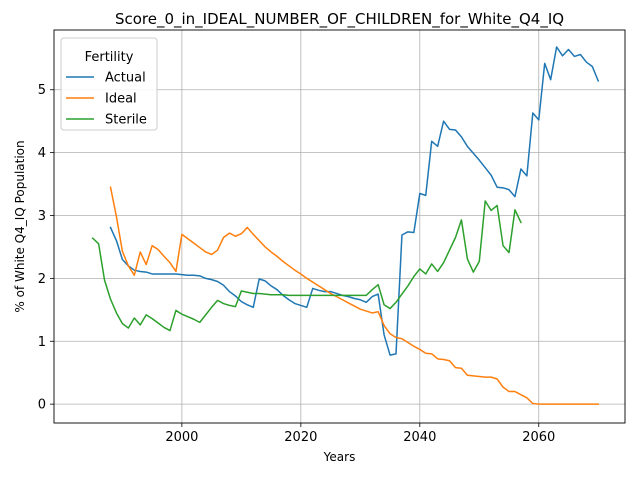 This screenshot has height=480, width=640. Describe the element at coordinates (42, 279) in the screenshot. I see `y-tick-label: 2` at that location.